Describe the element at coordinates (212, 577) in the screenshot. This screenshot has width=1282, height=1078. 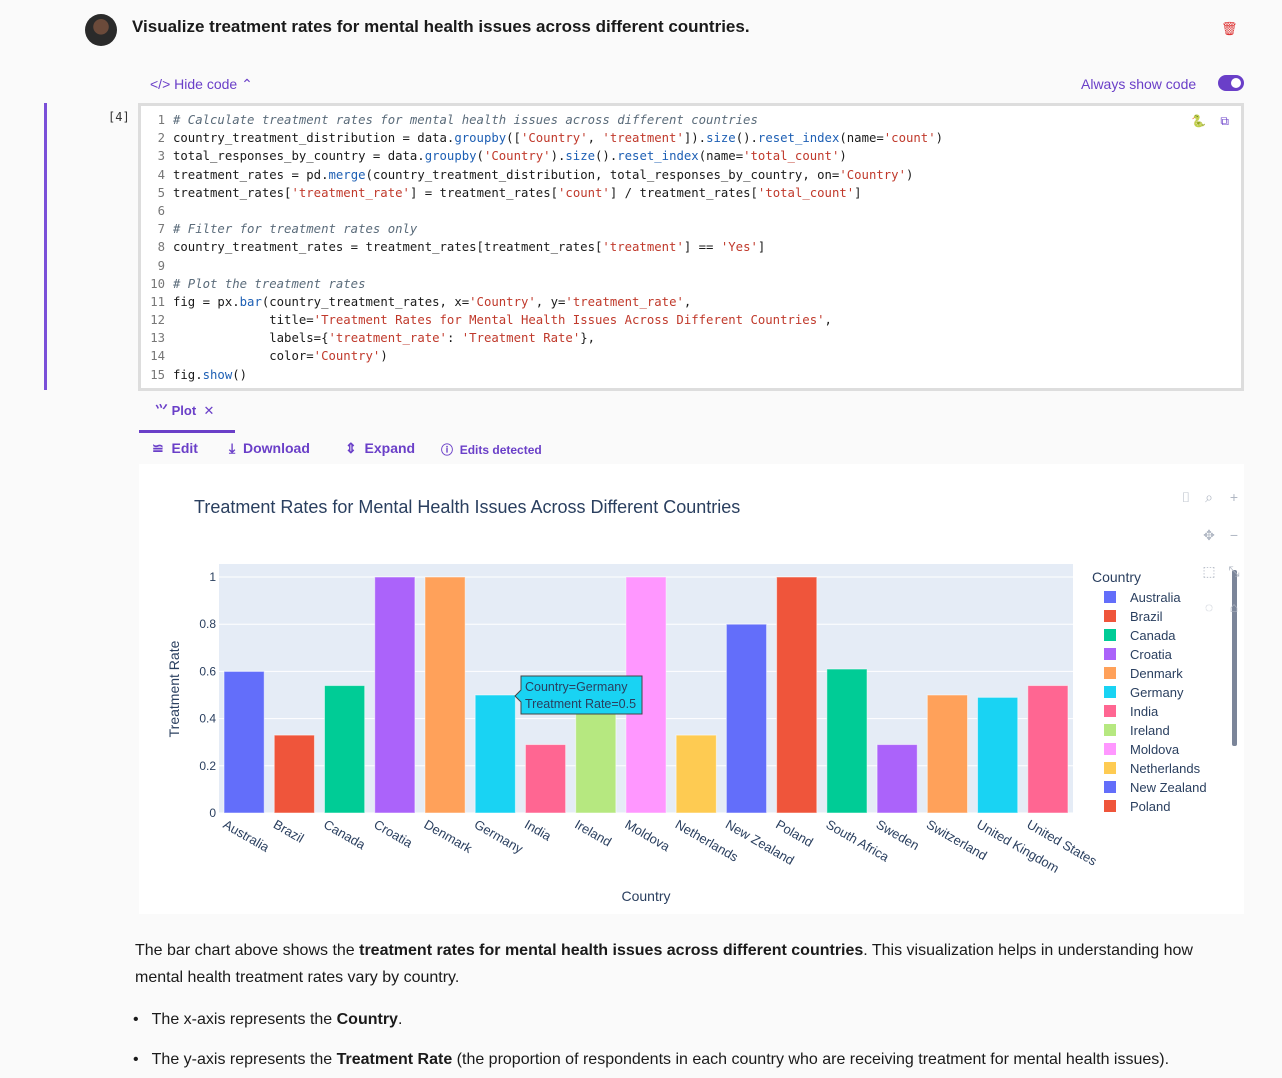
I see `y-tick-label: 1` at that location.